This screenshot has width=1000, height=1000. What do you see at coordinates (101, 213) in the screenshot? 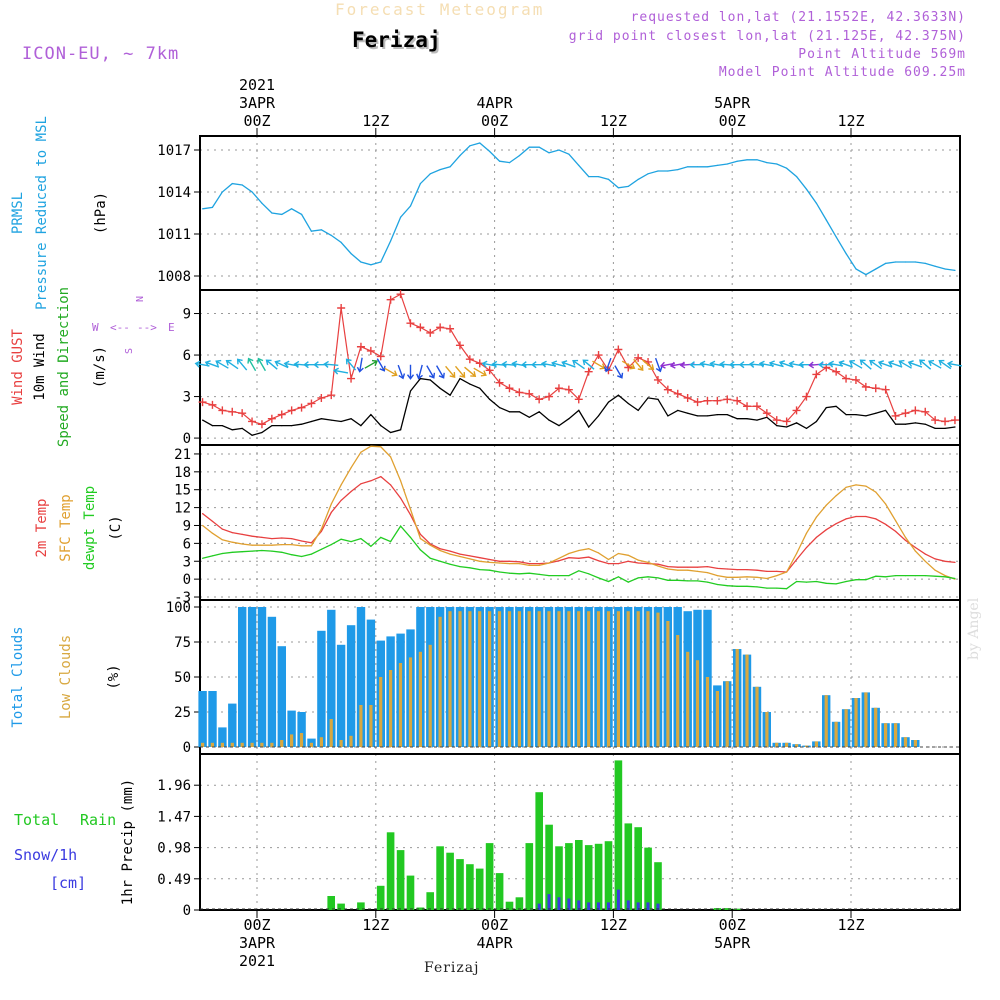
I see `pressure-unit: (hPa)` at bounding box center [101, 213].